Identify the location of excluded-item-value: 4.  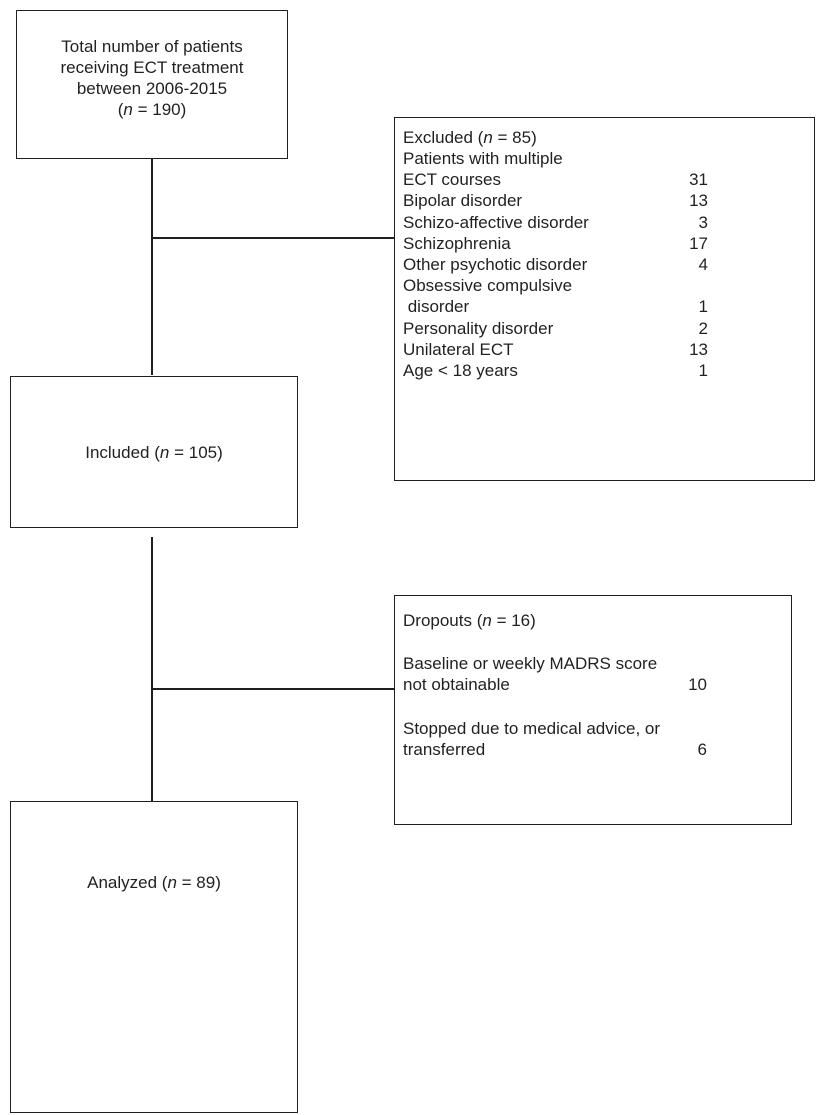
(703, 264).